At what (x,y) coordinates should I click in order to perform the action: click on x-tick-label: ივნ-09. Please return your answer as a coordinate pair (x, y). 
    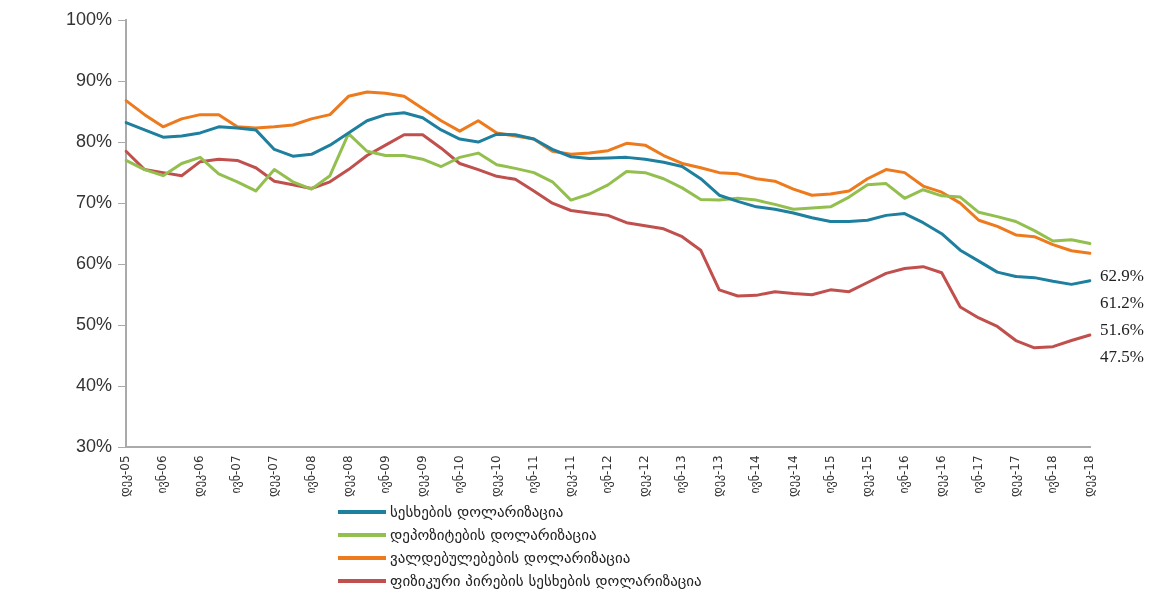
    Looking at the image, I should click on (384, 474).